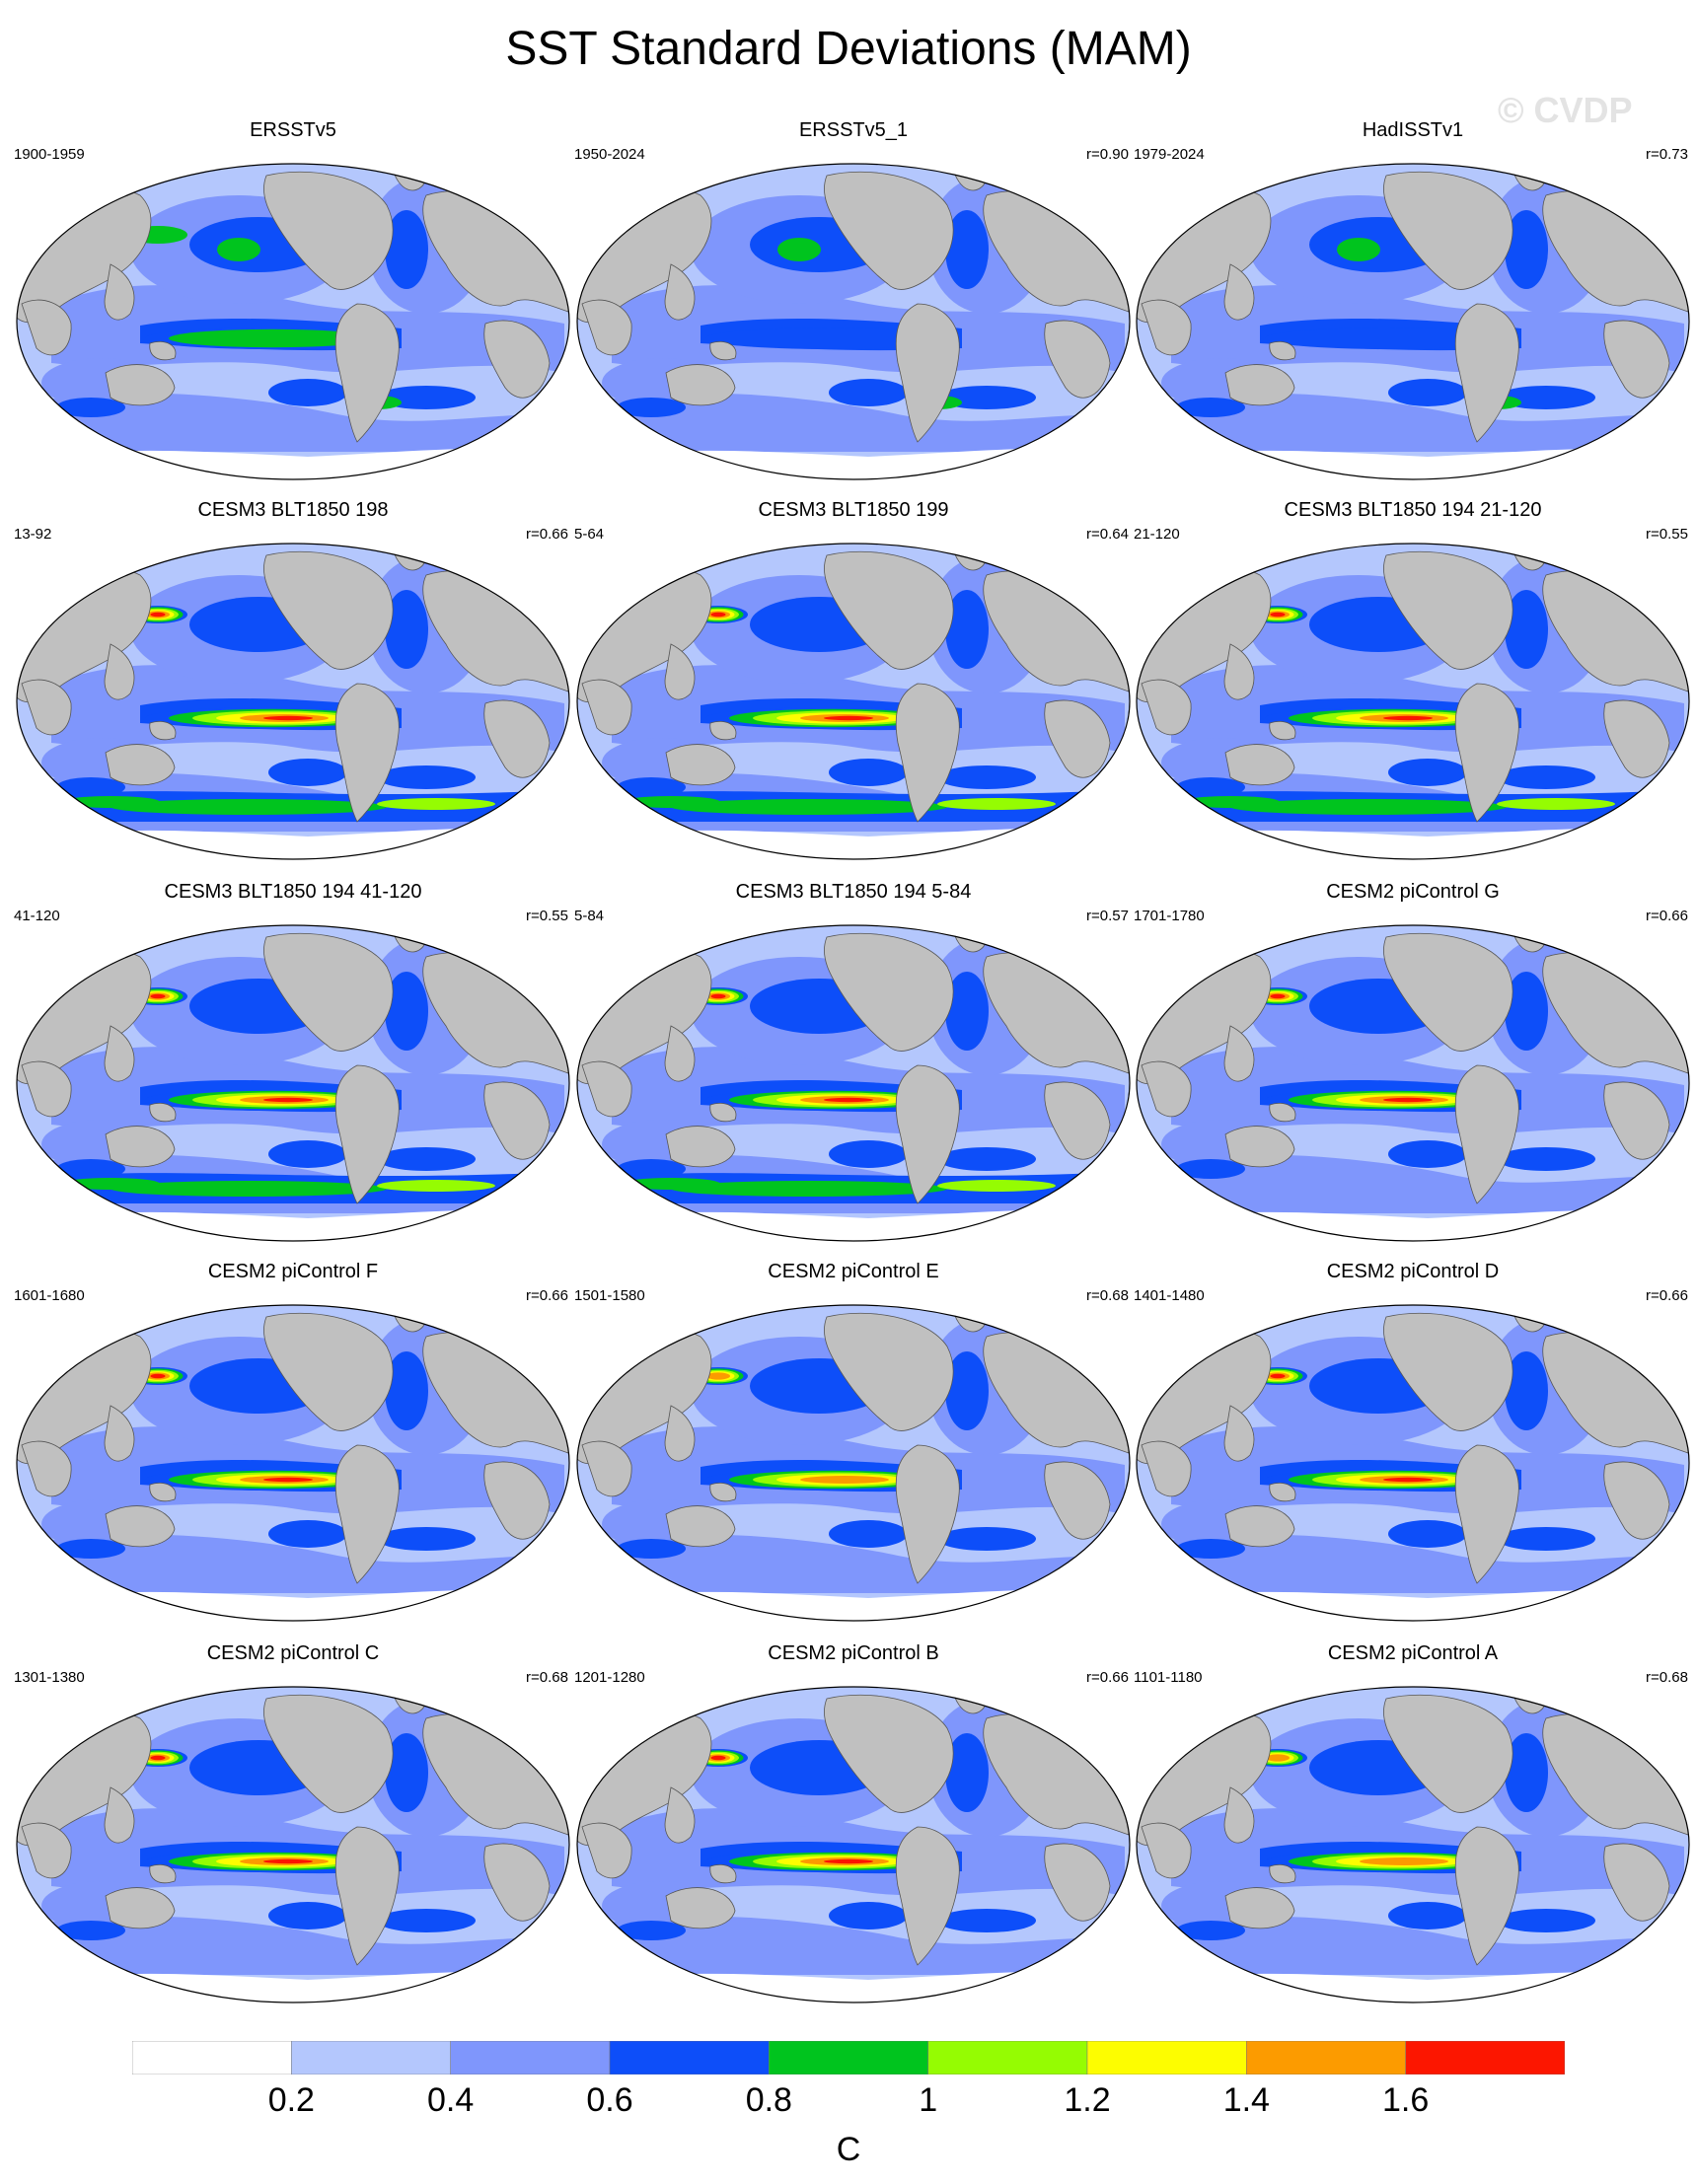 This screenshot has width=1697, height=2184. I want to click on panel-years: 1101-1180, so click(1168, 1677).